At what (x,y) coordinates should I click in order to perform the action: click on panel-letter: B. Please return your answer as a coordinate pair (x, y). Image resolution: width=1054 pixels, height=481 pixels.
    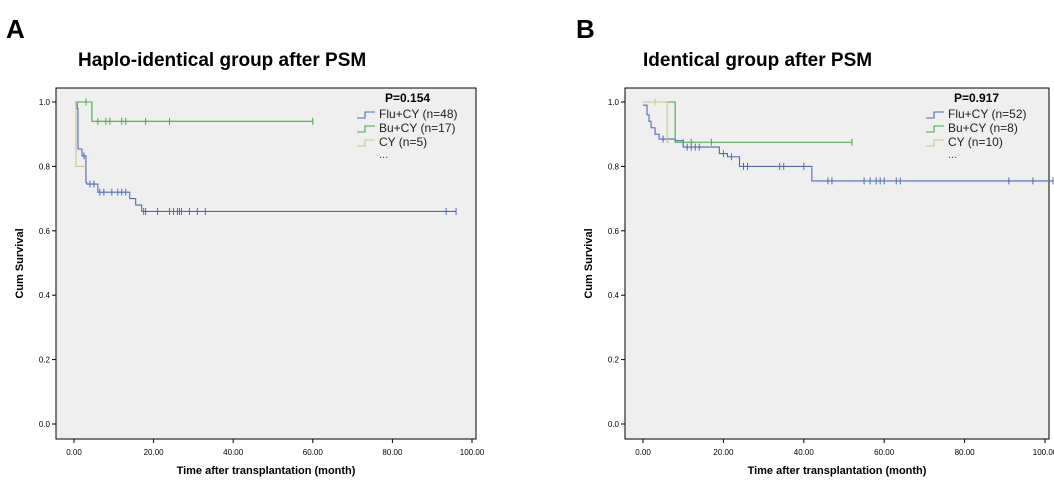
    Looking at the image, I should click on (585, 29).